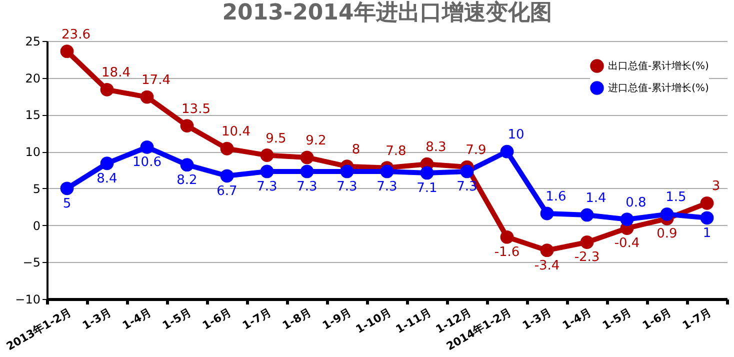 The image size is (734, 357). I want to click on data-label: 7.9, so click(476, 150).